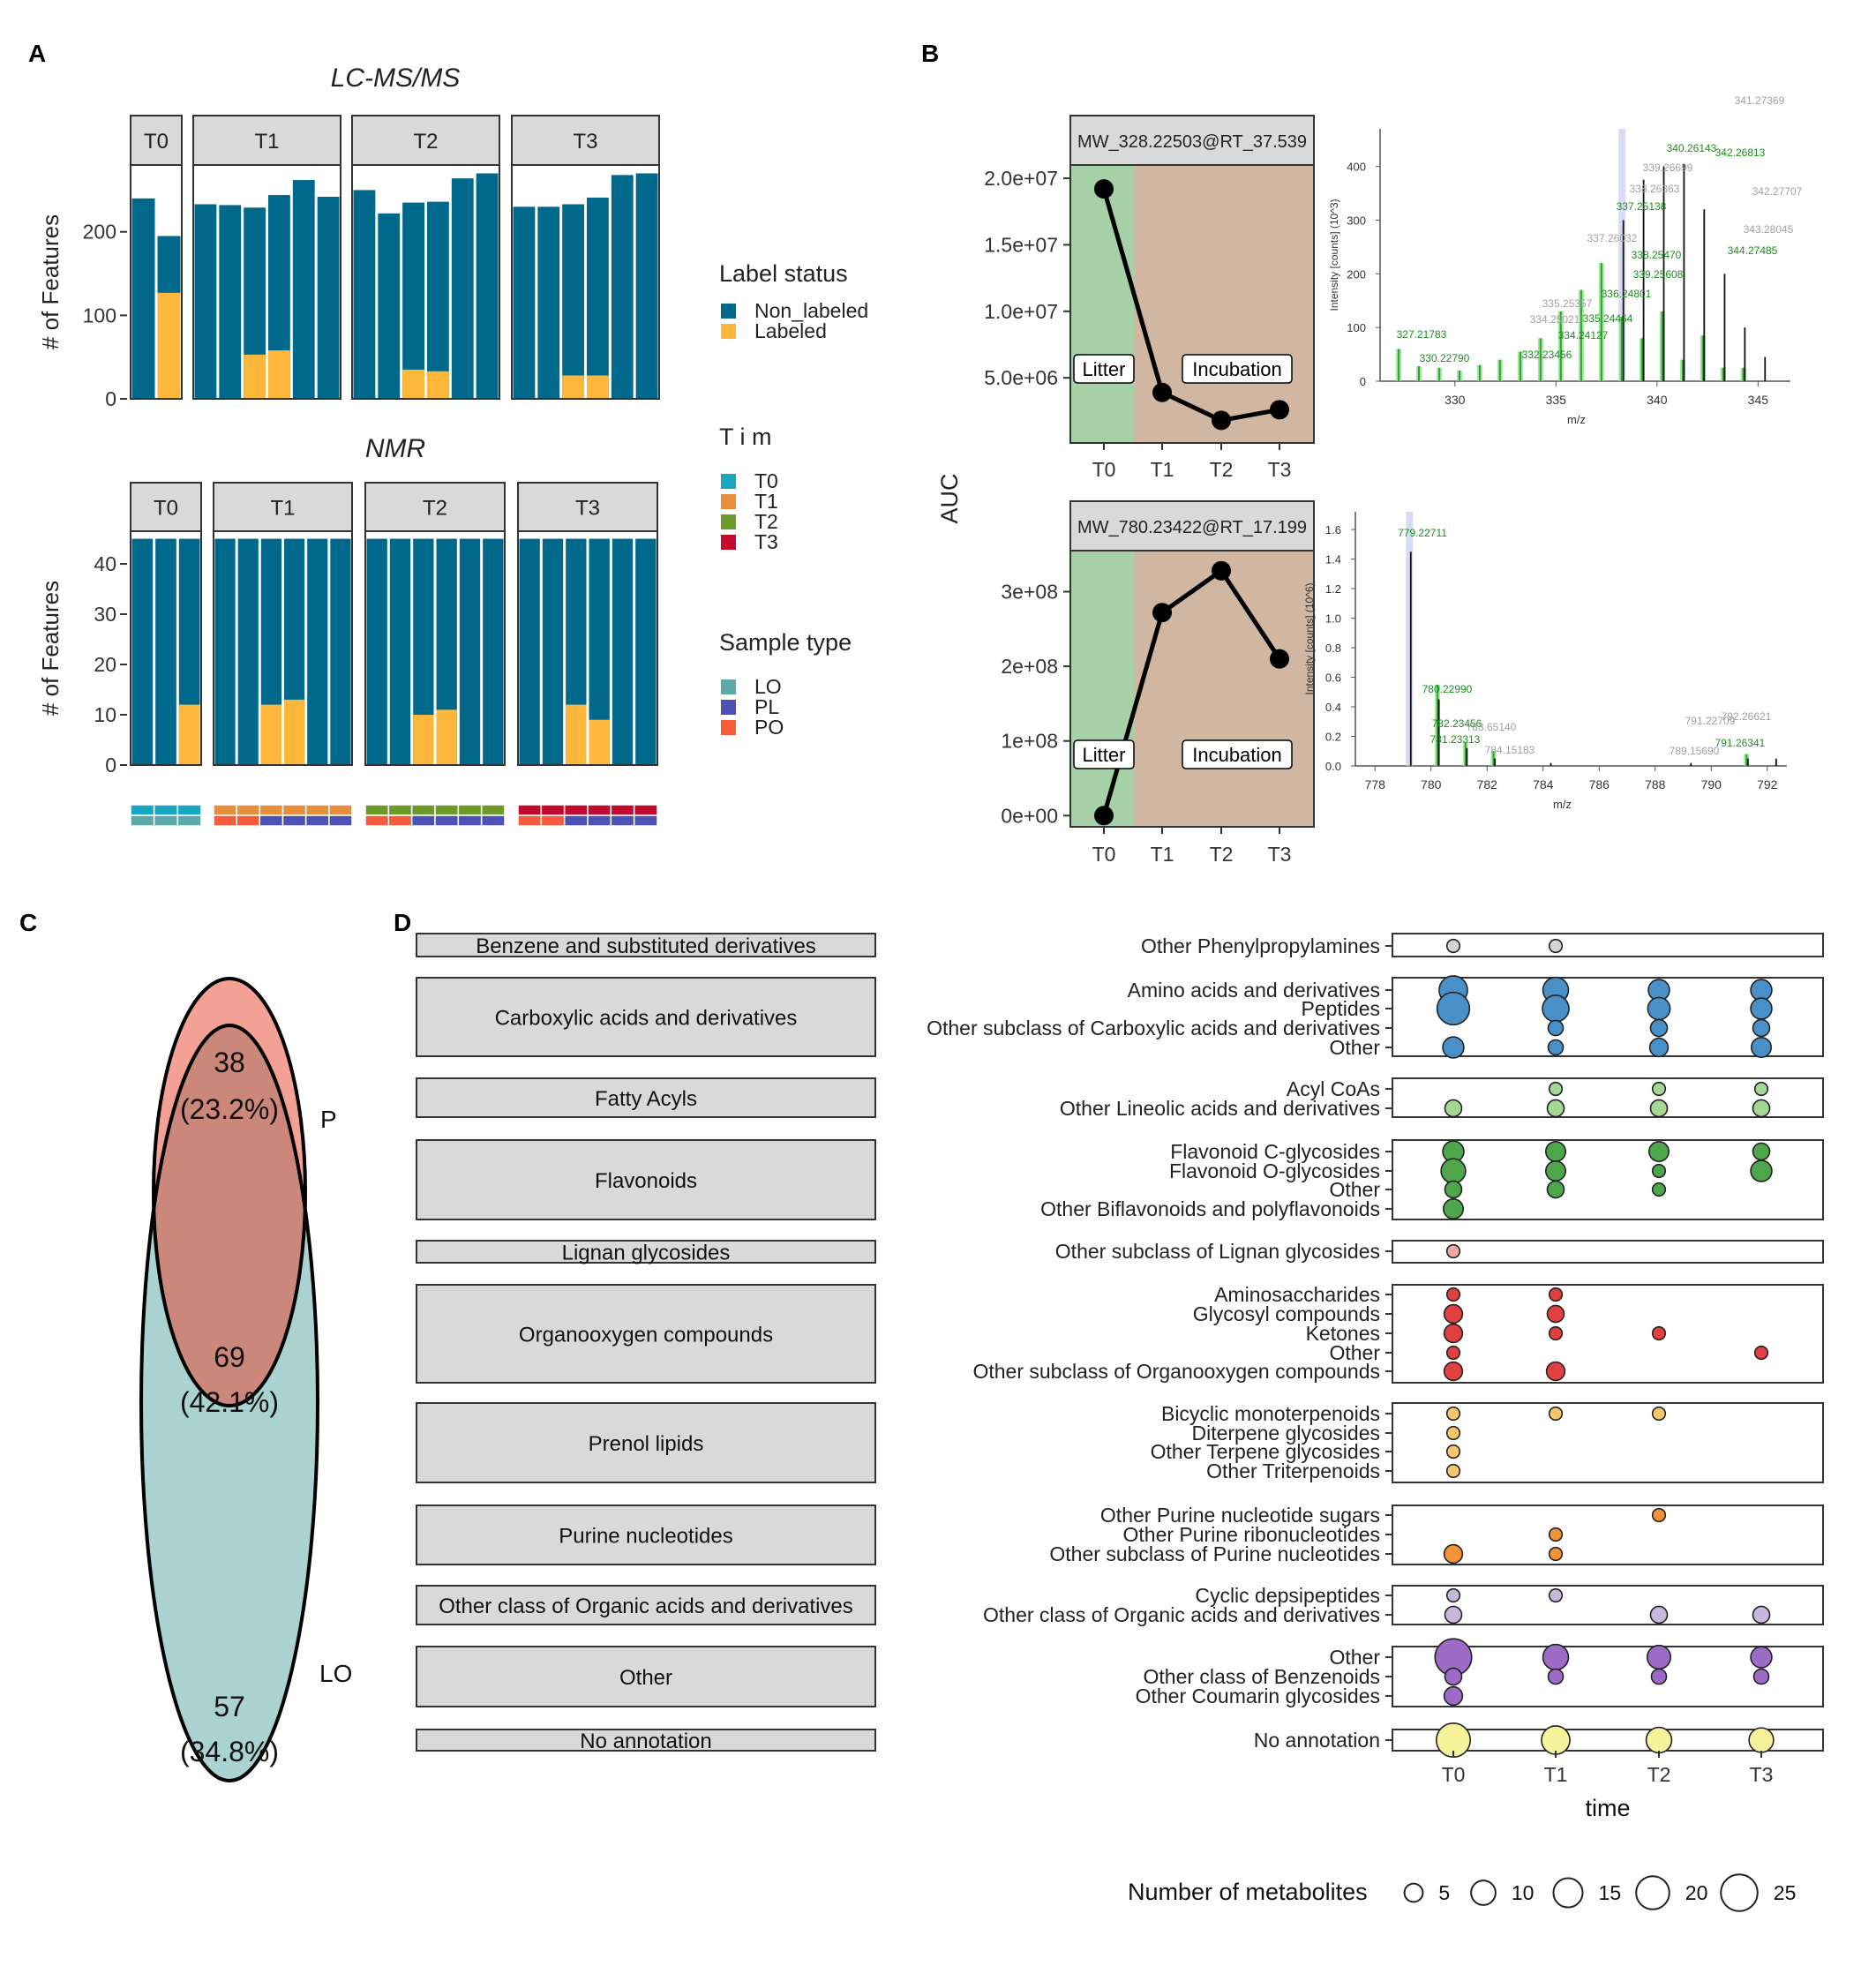 This screenshot has width=1876, height=1981. What do you see at coordinates (1260, 946) in the screenshot?
I see `row-label: Other Phenylpropylamines` at bounding box center [1260, 946].